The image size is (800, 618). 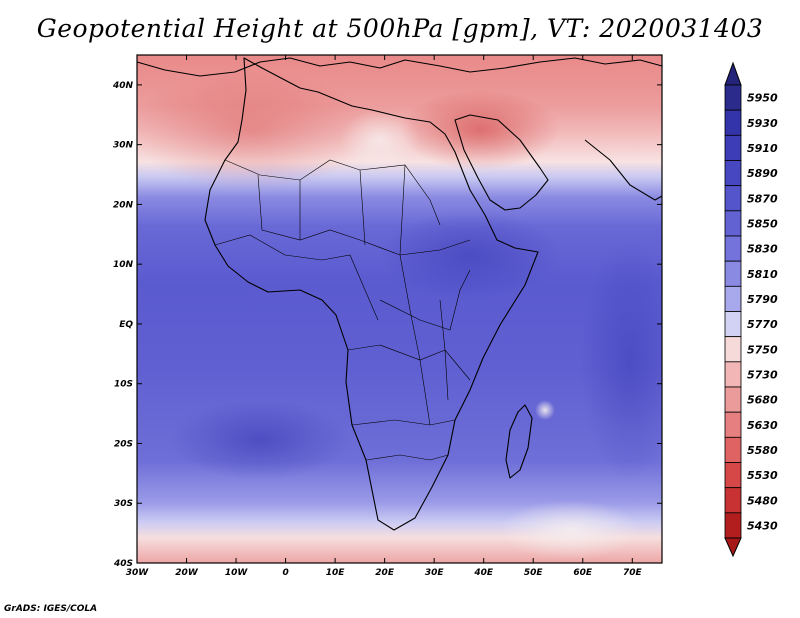 I want to click on y-tick-label: 20N, so click(x=123, y=205).